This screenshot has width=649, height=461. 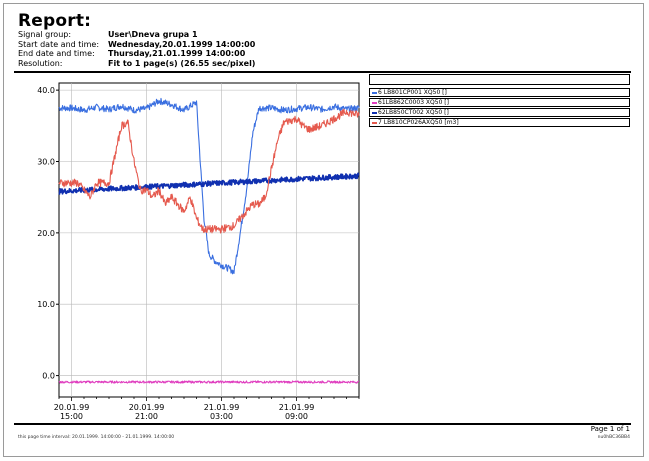 I want to click on meta-key: Resolution:, so click(x=40, y=63).